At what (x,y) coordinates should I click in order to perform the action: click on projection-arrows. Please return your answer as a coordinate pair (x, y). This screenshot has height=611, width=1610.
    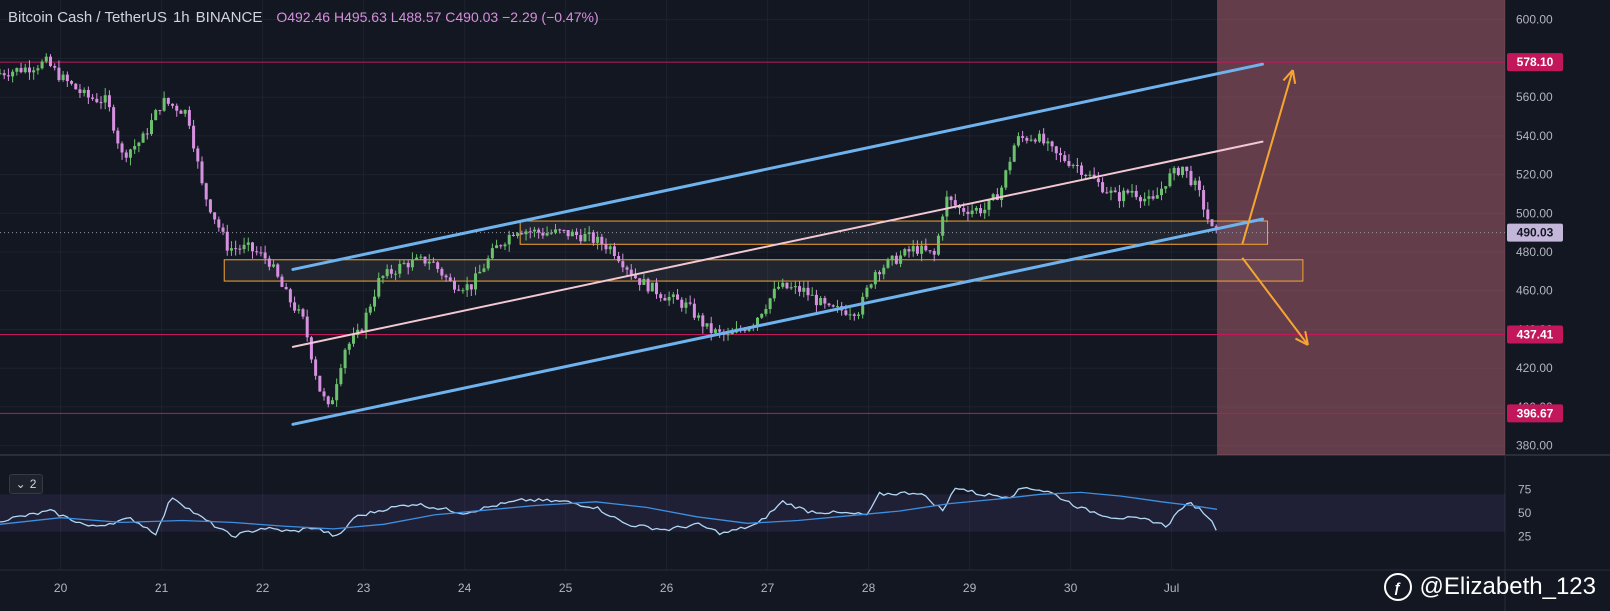
    Looking at the image, I should click on (1275, 207).